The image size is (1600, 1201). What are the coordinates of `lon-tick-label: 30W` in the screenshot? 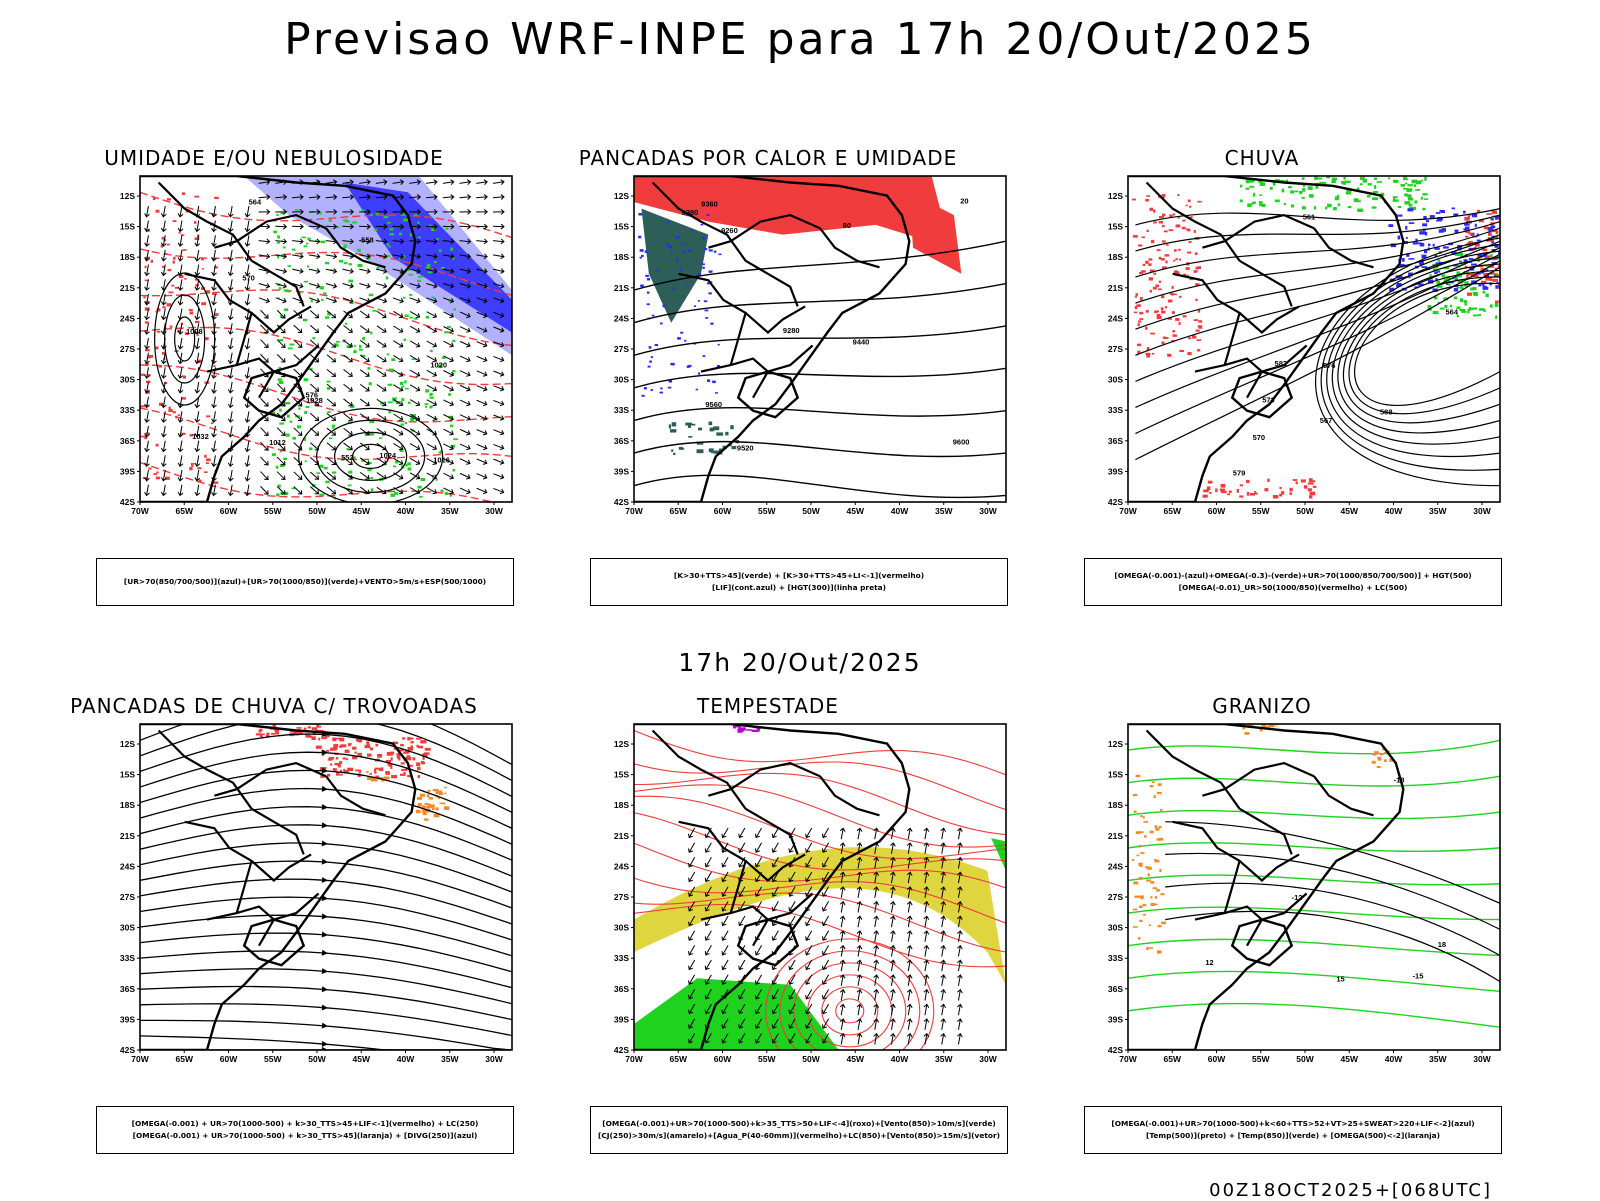 It's located at (988, 511).